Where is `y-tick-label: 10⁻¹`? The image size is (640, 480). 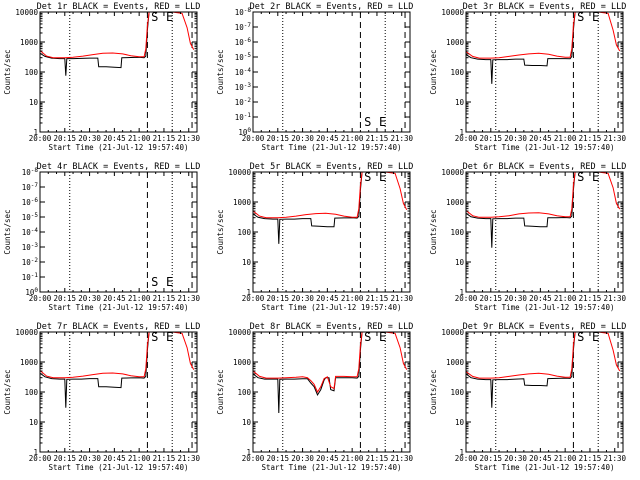 y-tick-label: 10⁻¹ is located at coordinates (243, 117).